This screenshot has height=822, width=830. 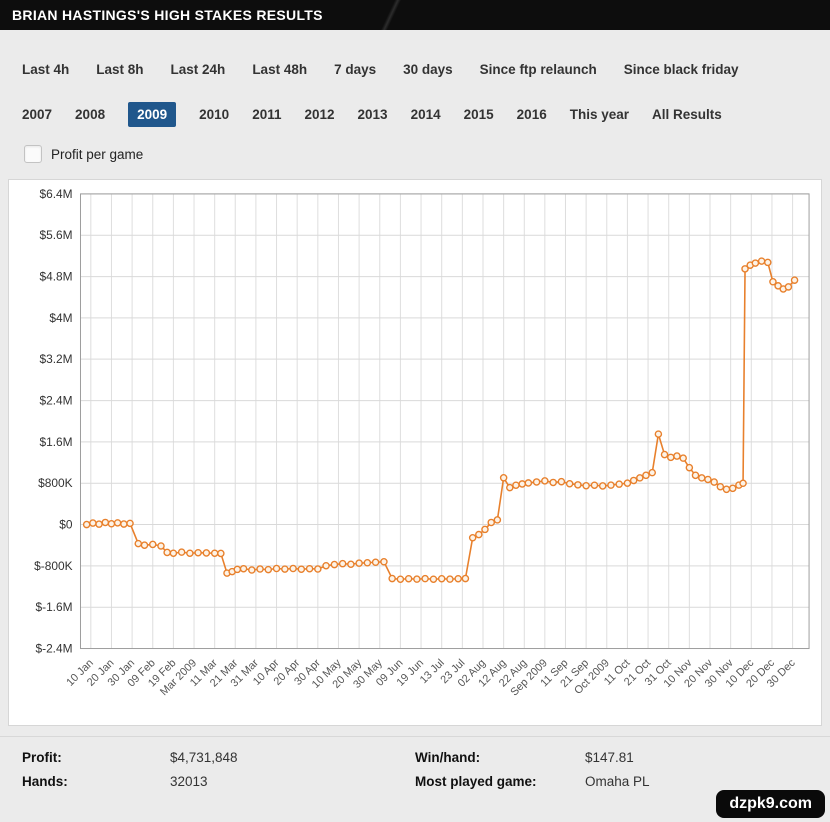 What do you see at coordinates (538, 69) in the screenshot?
I see `time-filter-since-ftp-relaunch: Since ftp relaunch` at bounding box center [538, 69].